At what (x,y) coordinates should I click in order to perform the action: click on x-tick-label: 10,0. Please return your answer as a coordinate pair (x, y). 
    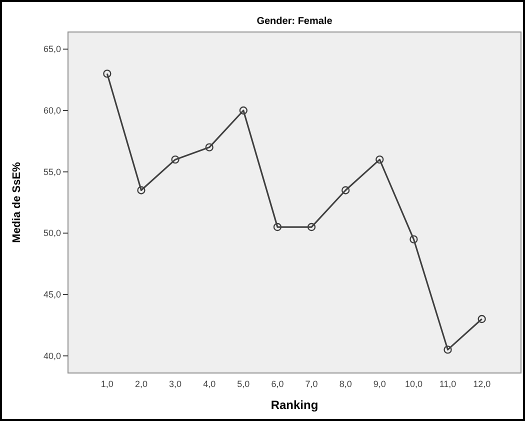
    Looking at the image, I should click on (413, 384).